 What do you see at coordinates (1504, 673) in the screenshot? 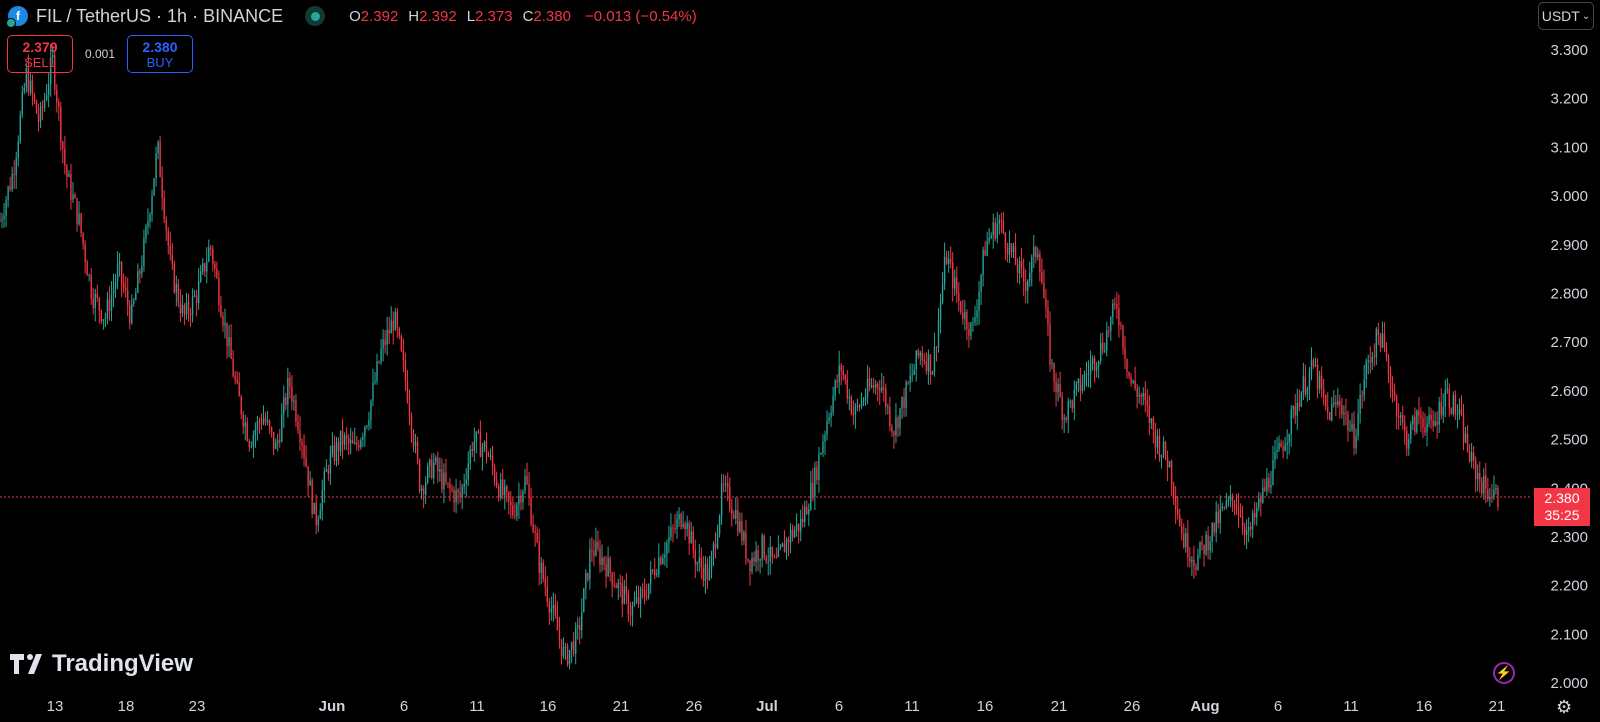
I see `lightning-icon: ⚡` at bounding box center [1504, 673].